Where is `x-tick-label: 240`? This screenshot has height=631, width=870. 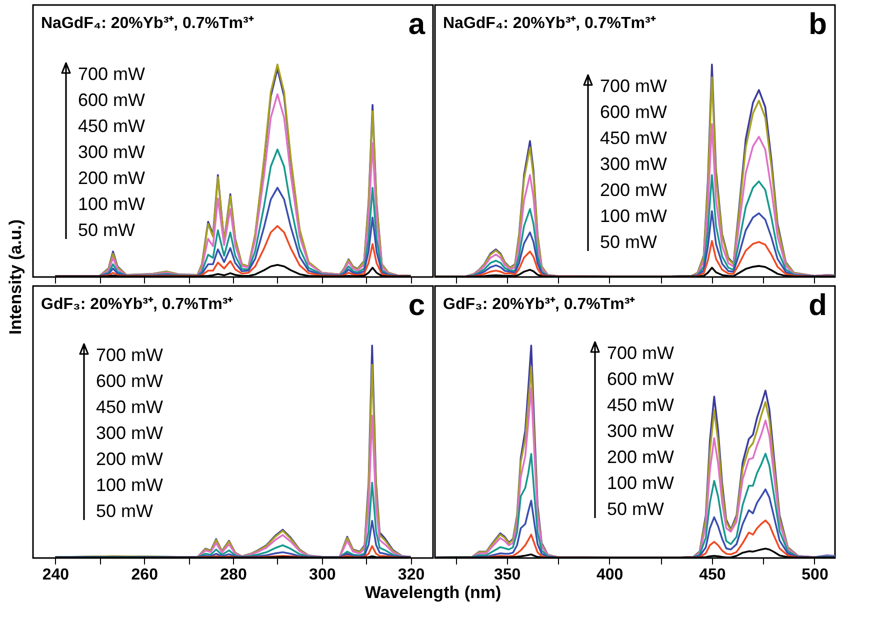
x-tick-label: 240 is located at coordinates (56, 575).